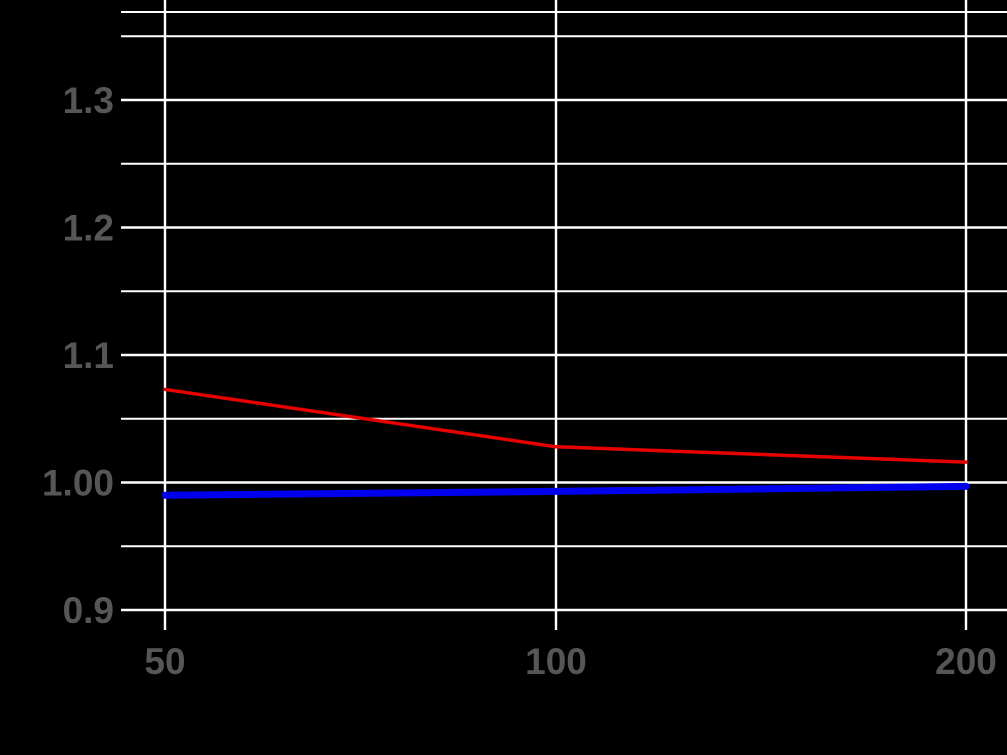  I want to click on red-series, so click(565, 425).